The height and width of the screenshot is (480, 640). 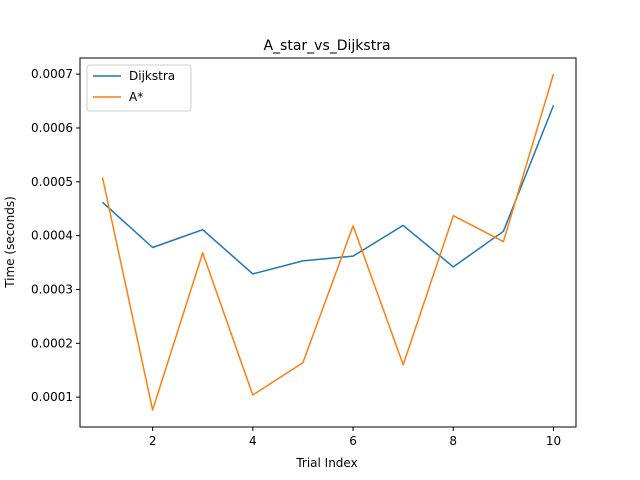 What do you see at coordinates (139, 88) in the screenshot?
I see `legend: Dijkstra A*` at bounding box center [139, 88].